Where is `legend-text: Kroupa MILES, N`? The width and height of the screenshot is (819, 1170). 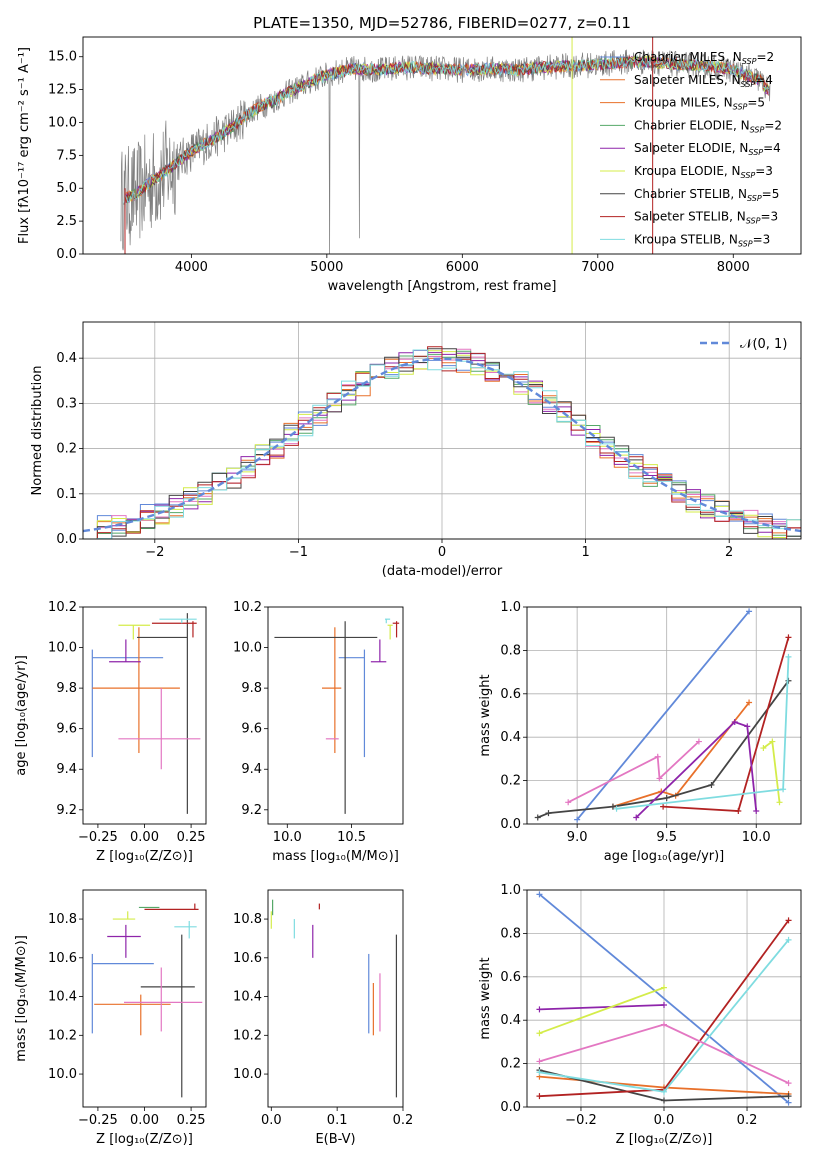
legend-text: Kroupa MILES, N is located at coordinates (683, 103).